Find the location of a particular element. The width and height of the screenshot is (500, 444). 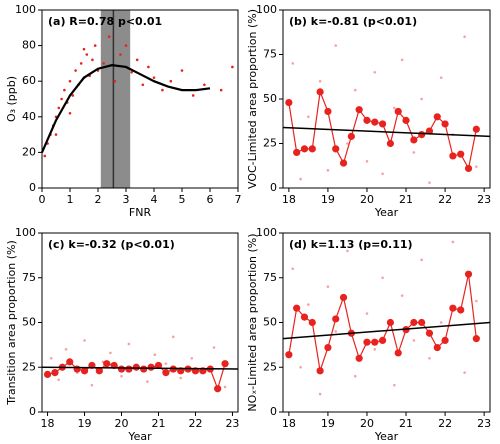

y-tick-label: 0 is located at coordinates (273, 187).